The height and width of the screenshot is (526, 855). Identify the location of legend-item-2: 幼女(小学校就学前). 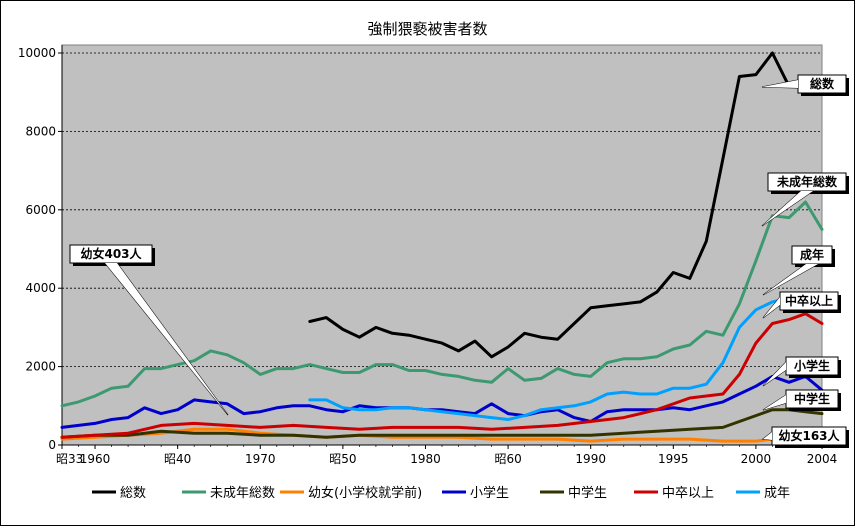
(351, 493).